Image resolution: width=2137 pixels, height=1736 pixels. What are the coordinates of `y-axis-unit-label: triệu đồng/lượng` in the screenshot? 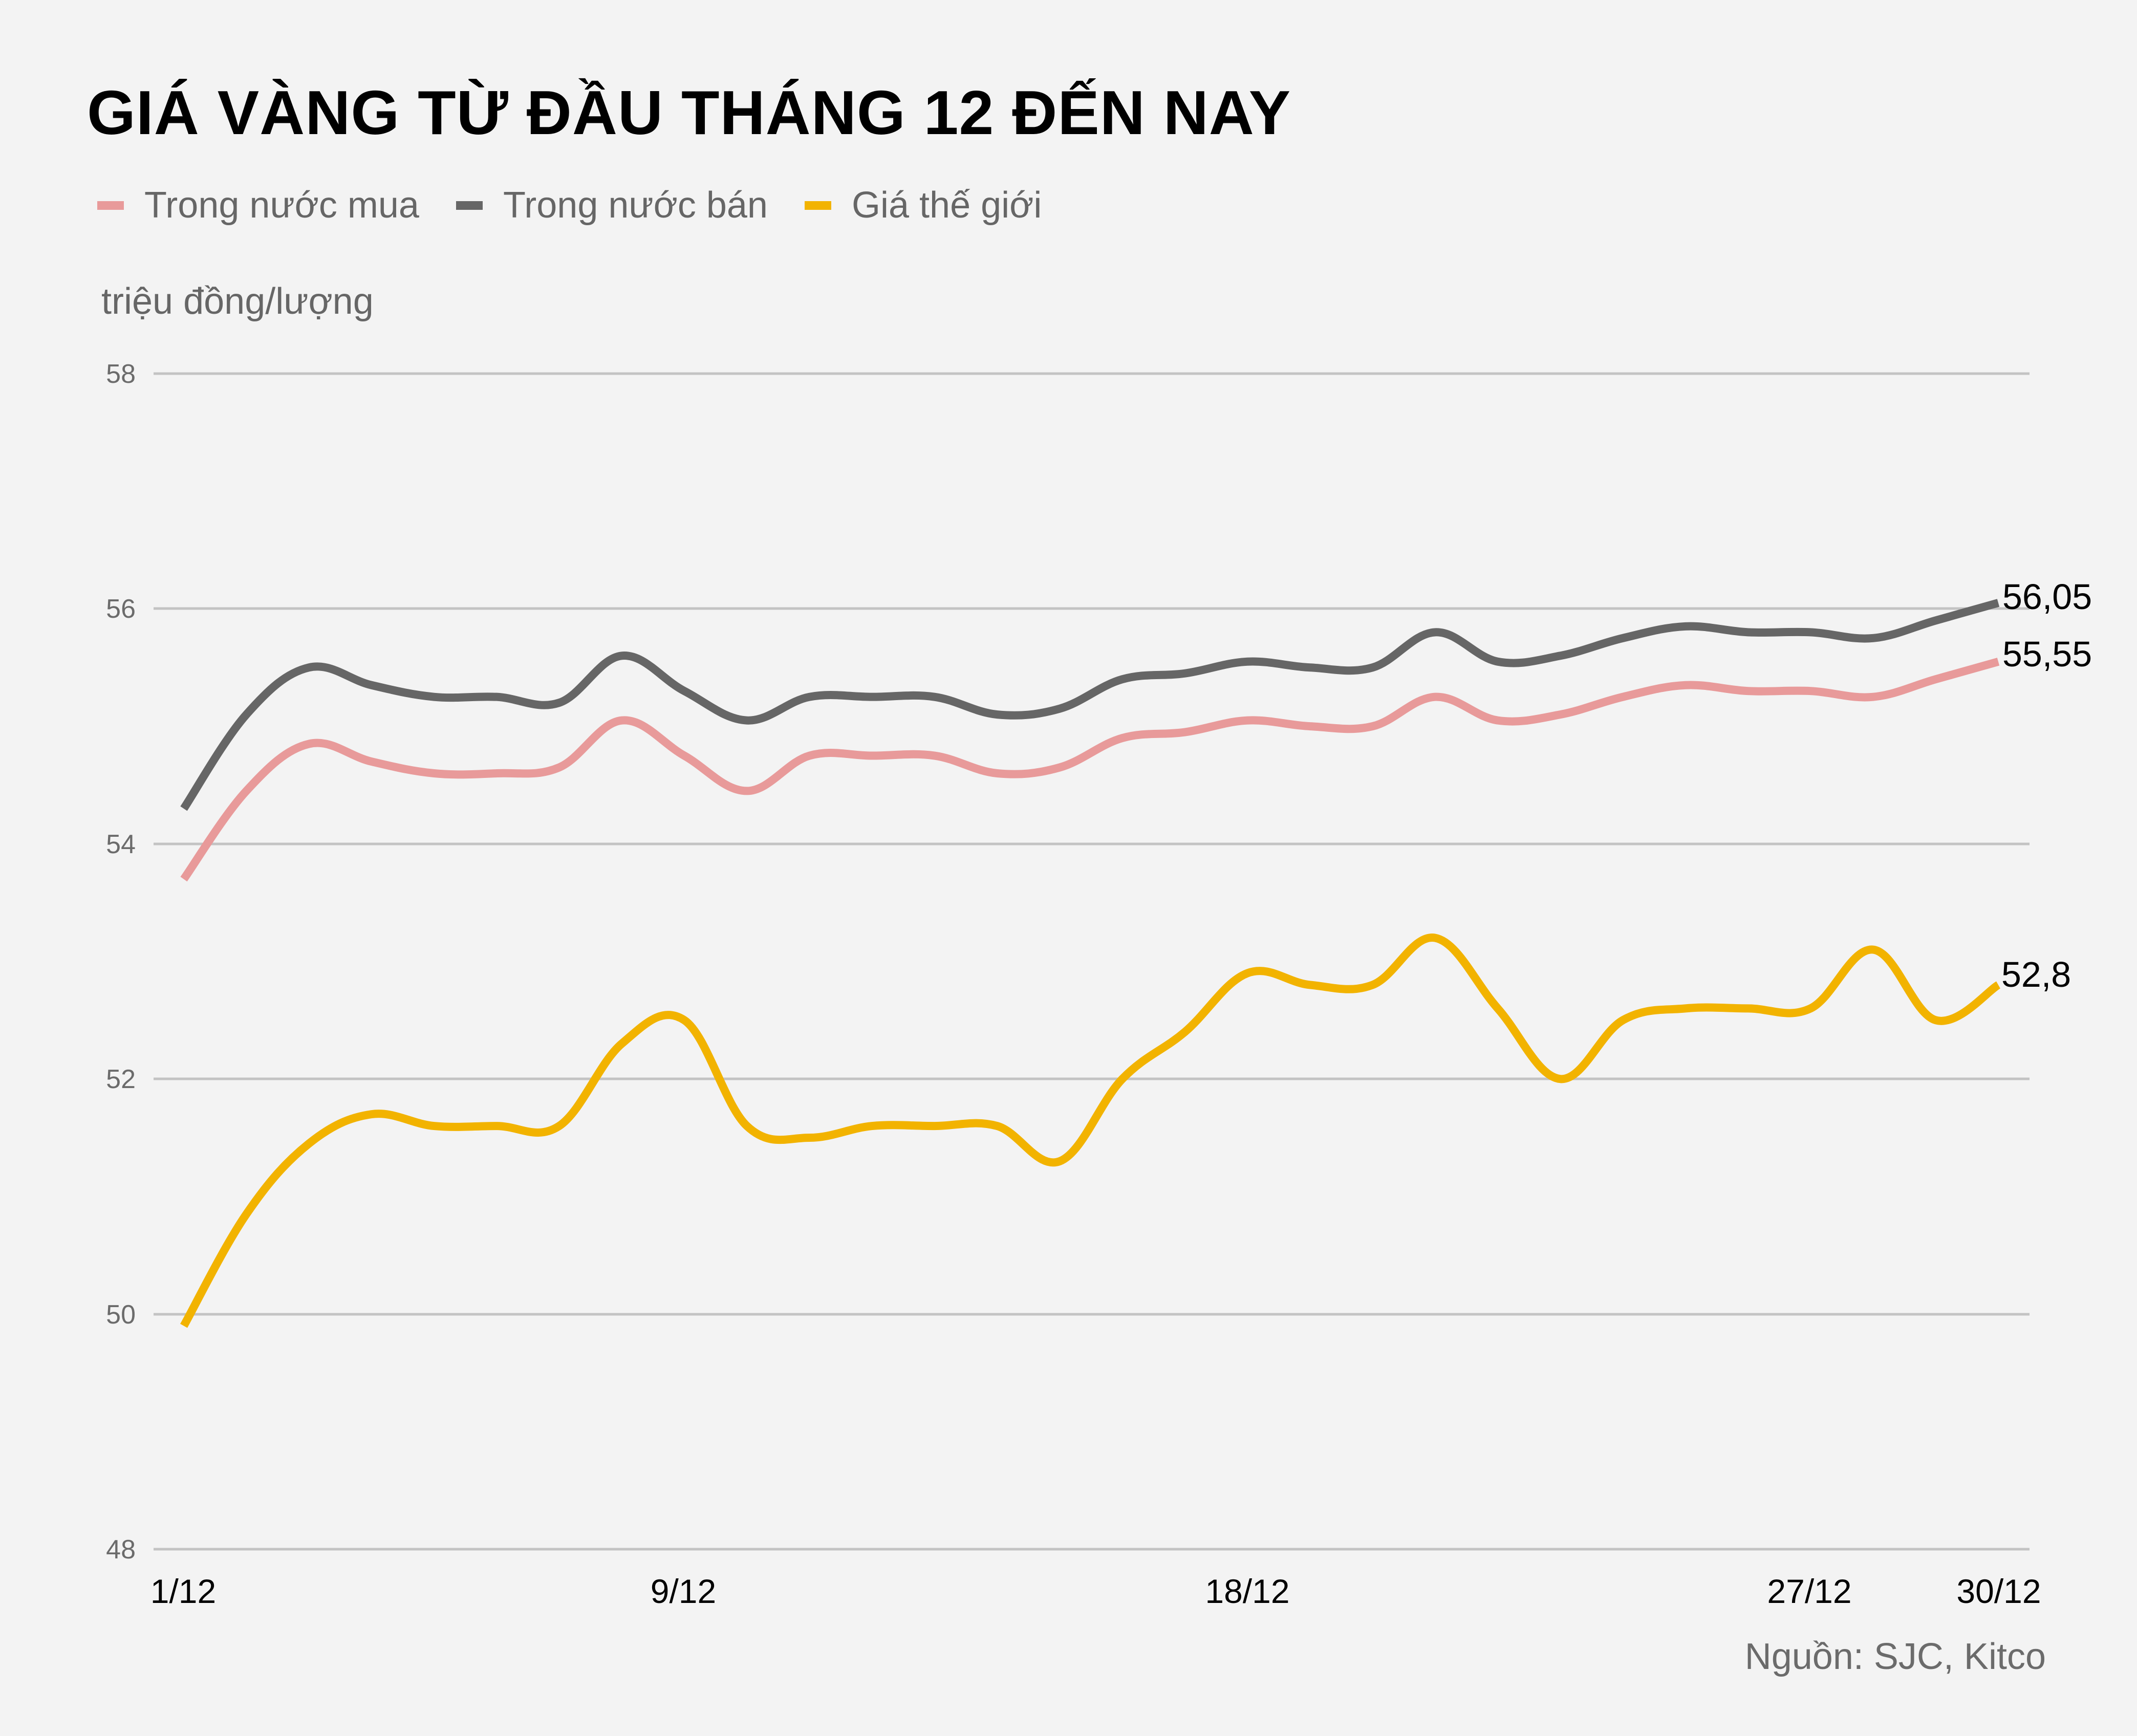 It's located at (237, 301).